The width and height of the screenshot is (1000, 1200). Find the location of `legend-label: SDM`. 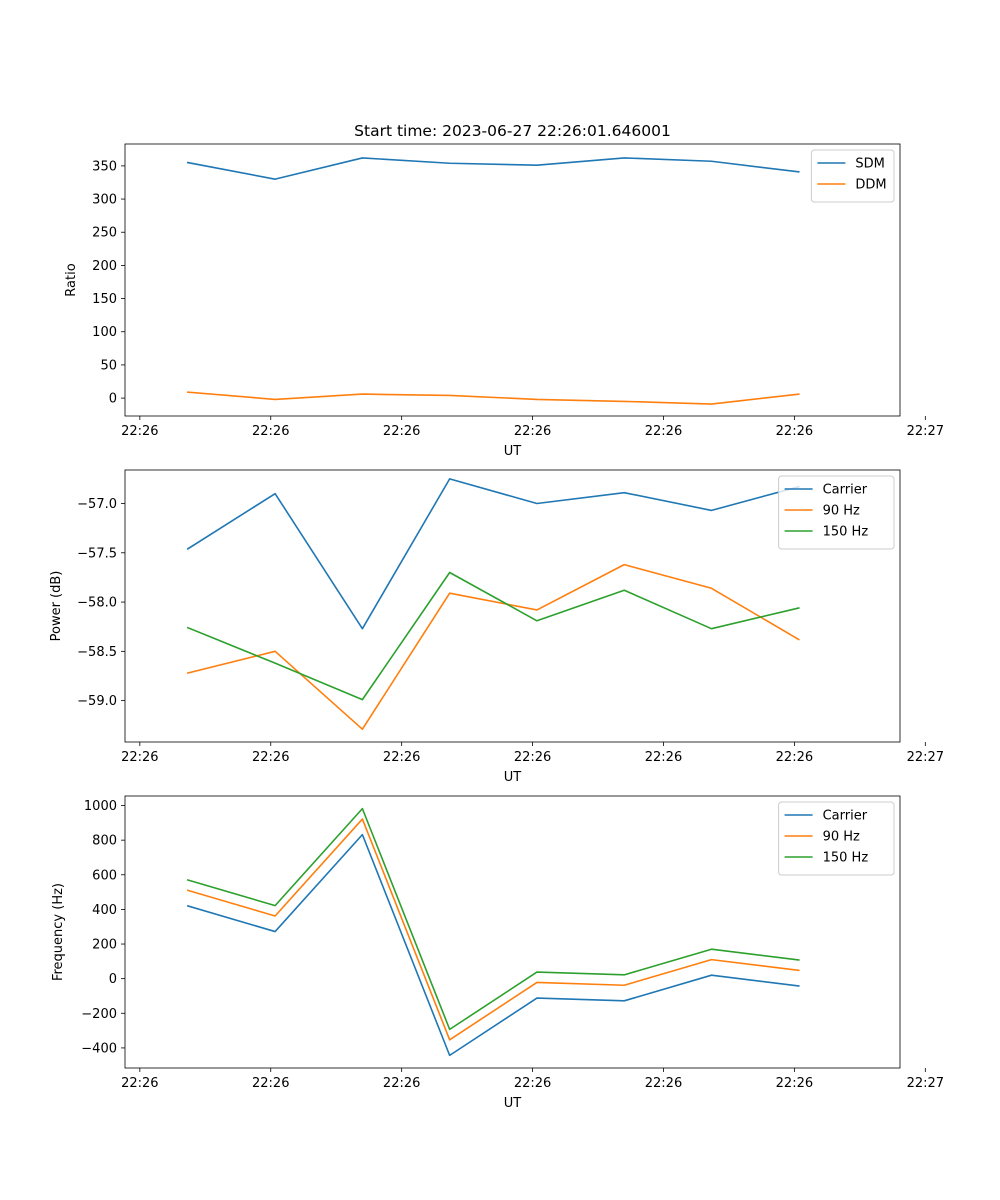

legend-label: SDM is located at coordinates (869, 164).